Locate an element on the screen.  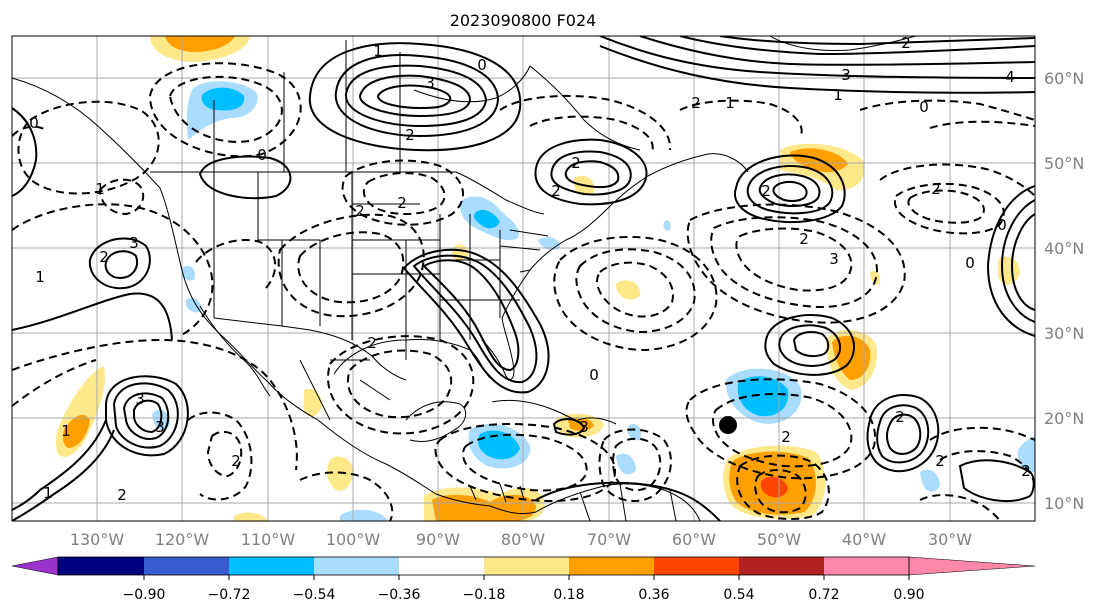
contour-label: 4 is located at coordinates (1010, 77).